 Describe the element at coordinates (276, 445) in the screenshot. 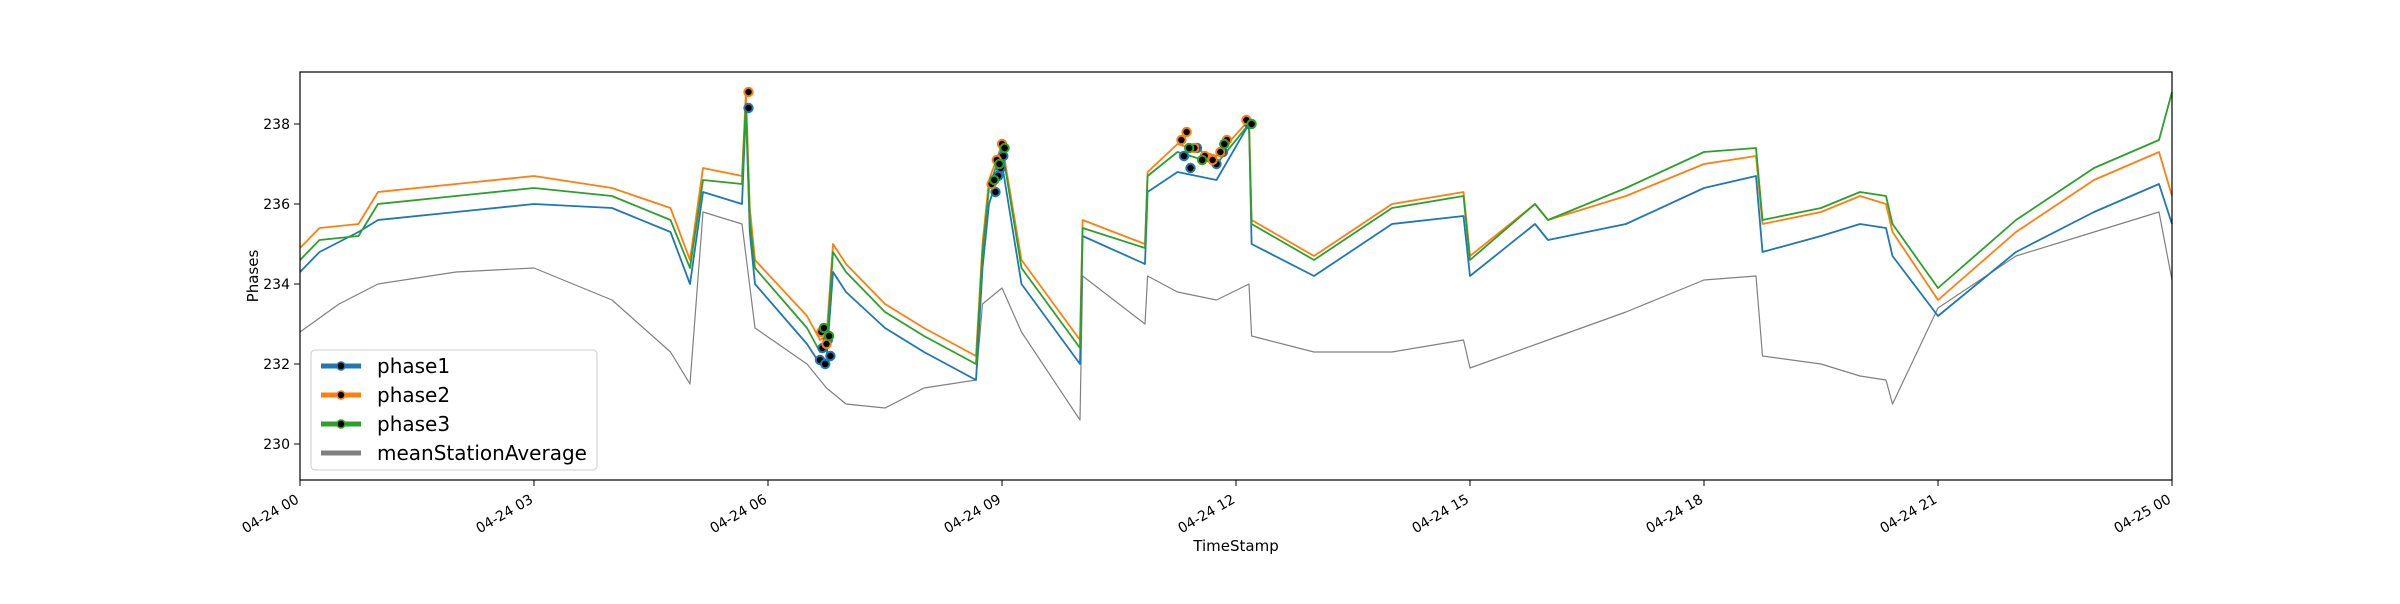

I see `y-tick-label: 230` at that location.